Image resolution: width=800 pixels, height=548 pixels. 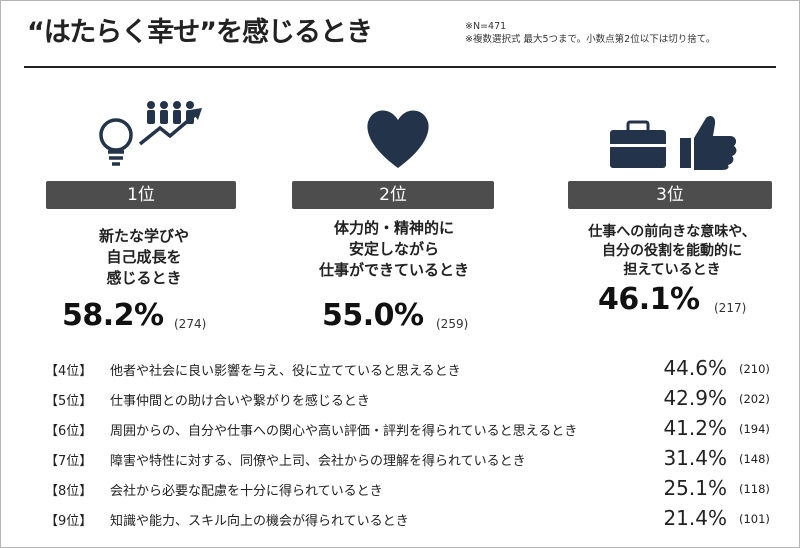 I want to click on briefcase-icon, so click(x=638, y=144).